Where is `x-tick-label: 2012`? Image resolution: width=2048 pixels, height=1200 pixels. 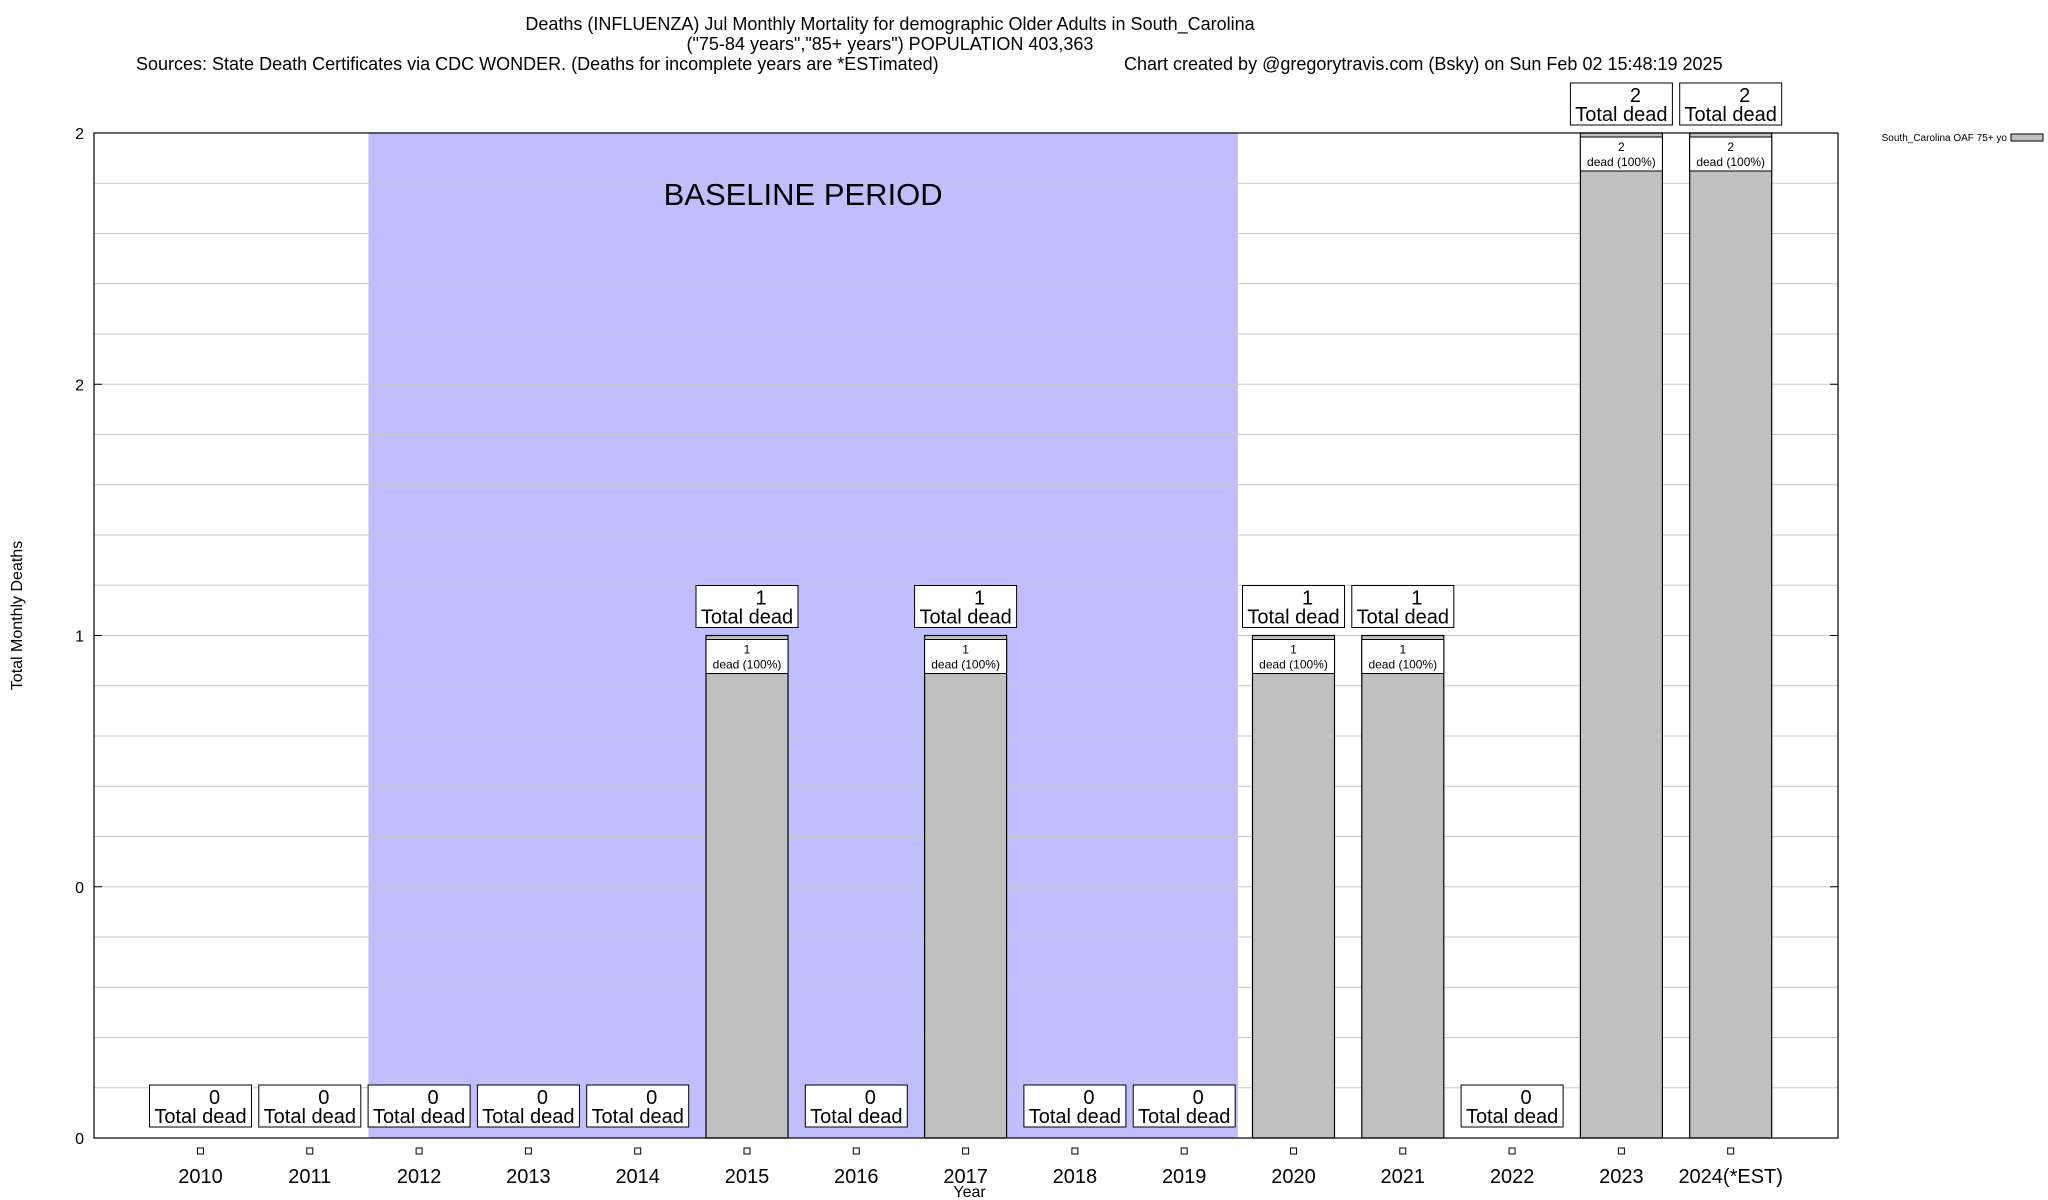
x-tick-label: 2012 is located at coordinates (419, 1177).